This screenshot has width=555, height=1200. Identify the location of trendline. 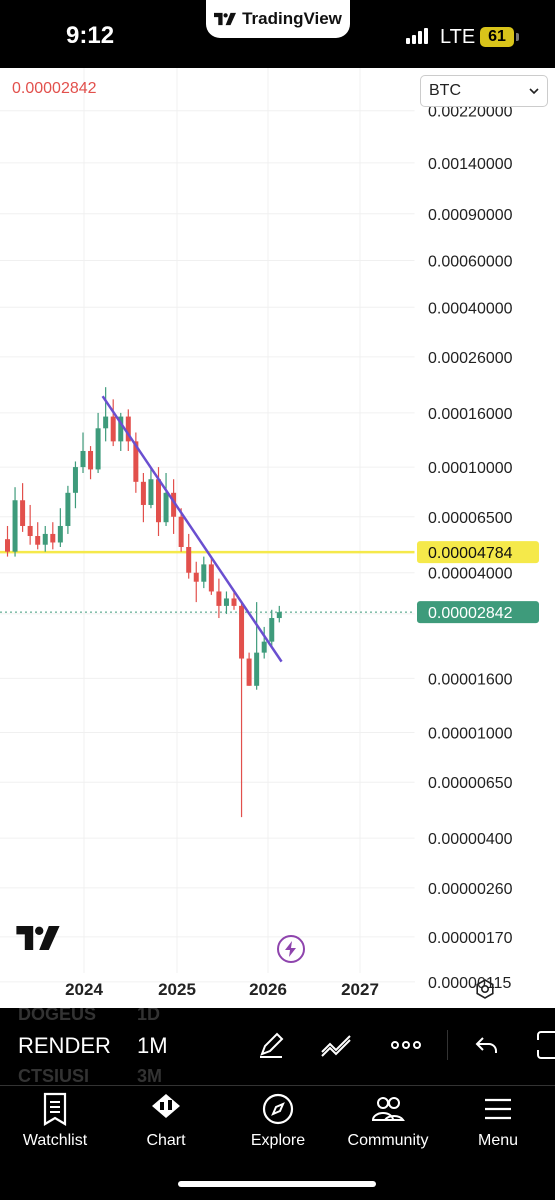
(192, 529).